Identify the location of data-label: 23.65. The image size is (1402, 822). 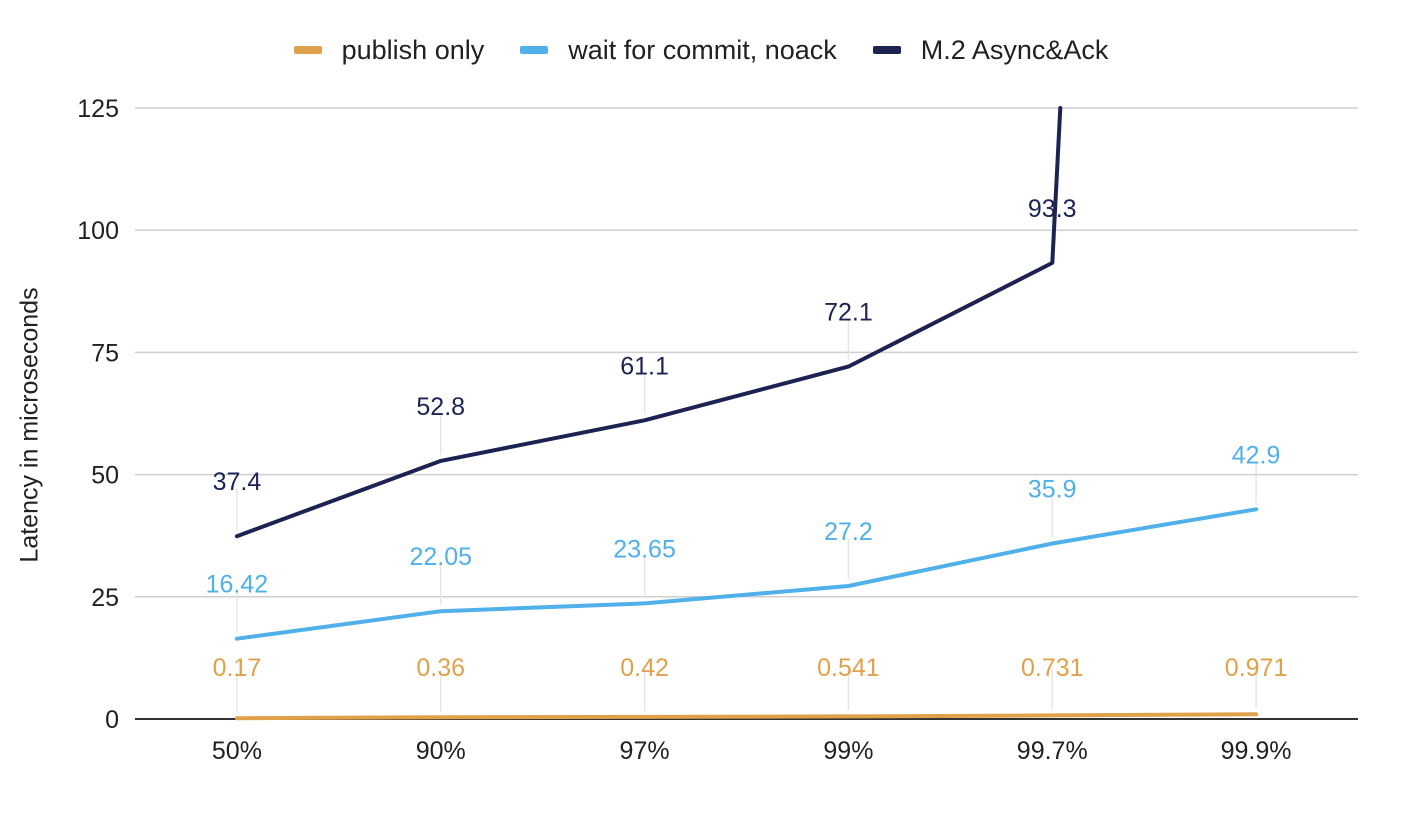
(644, 549).